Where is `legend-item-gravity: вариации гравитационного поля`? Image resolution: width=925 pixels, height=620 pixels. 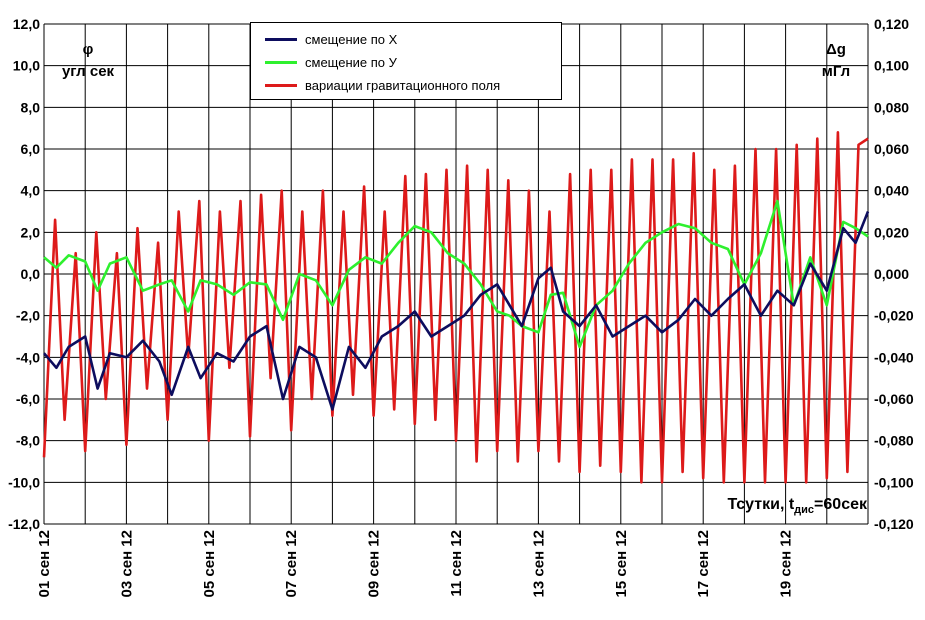
legend-item-gravity: вариации гравитационного поля is located at coordinates (382, 85).